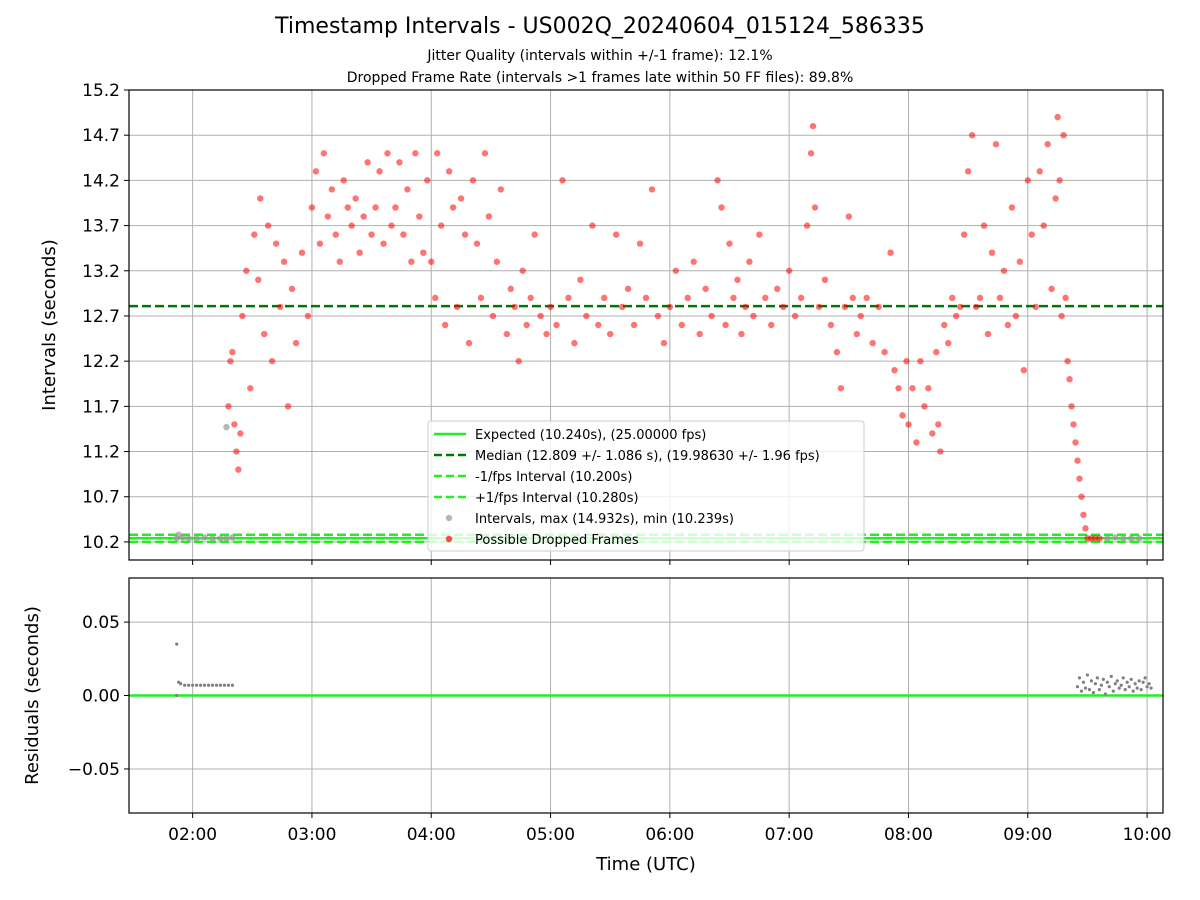 This screenshot has width=1200, height=900. What do you see at coordinates (101, 91) in the screenshot?
I see `y-tick-label: 15.2` at bounding box center [101, 91].